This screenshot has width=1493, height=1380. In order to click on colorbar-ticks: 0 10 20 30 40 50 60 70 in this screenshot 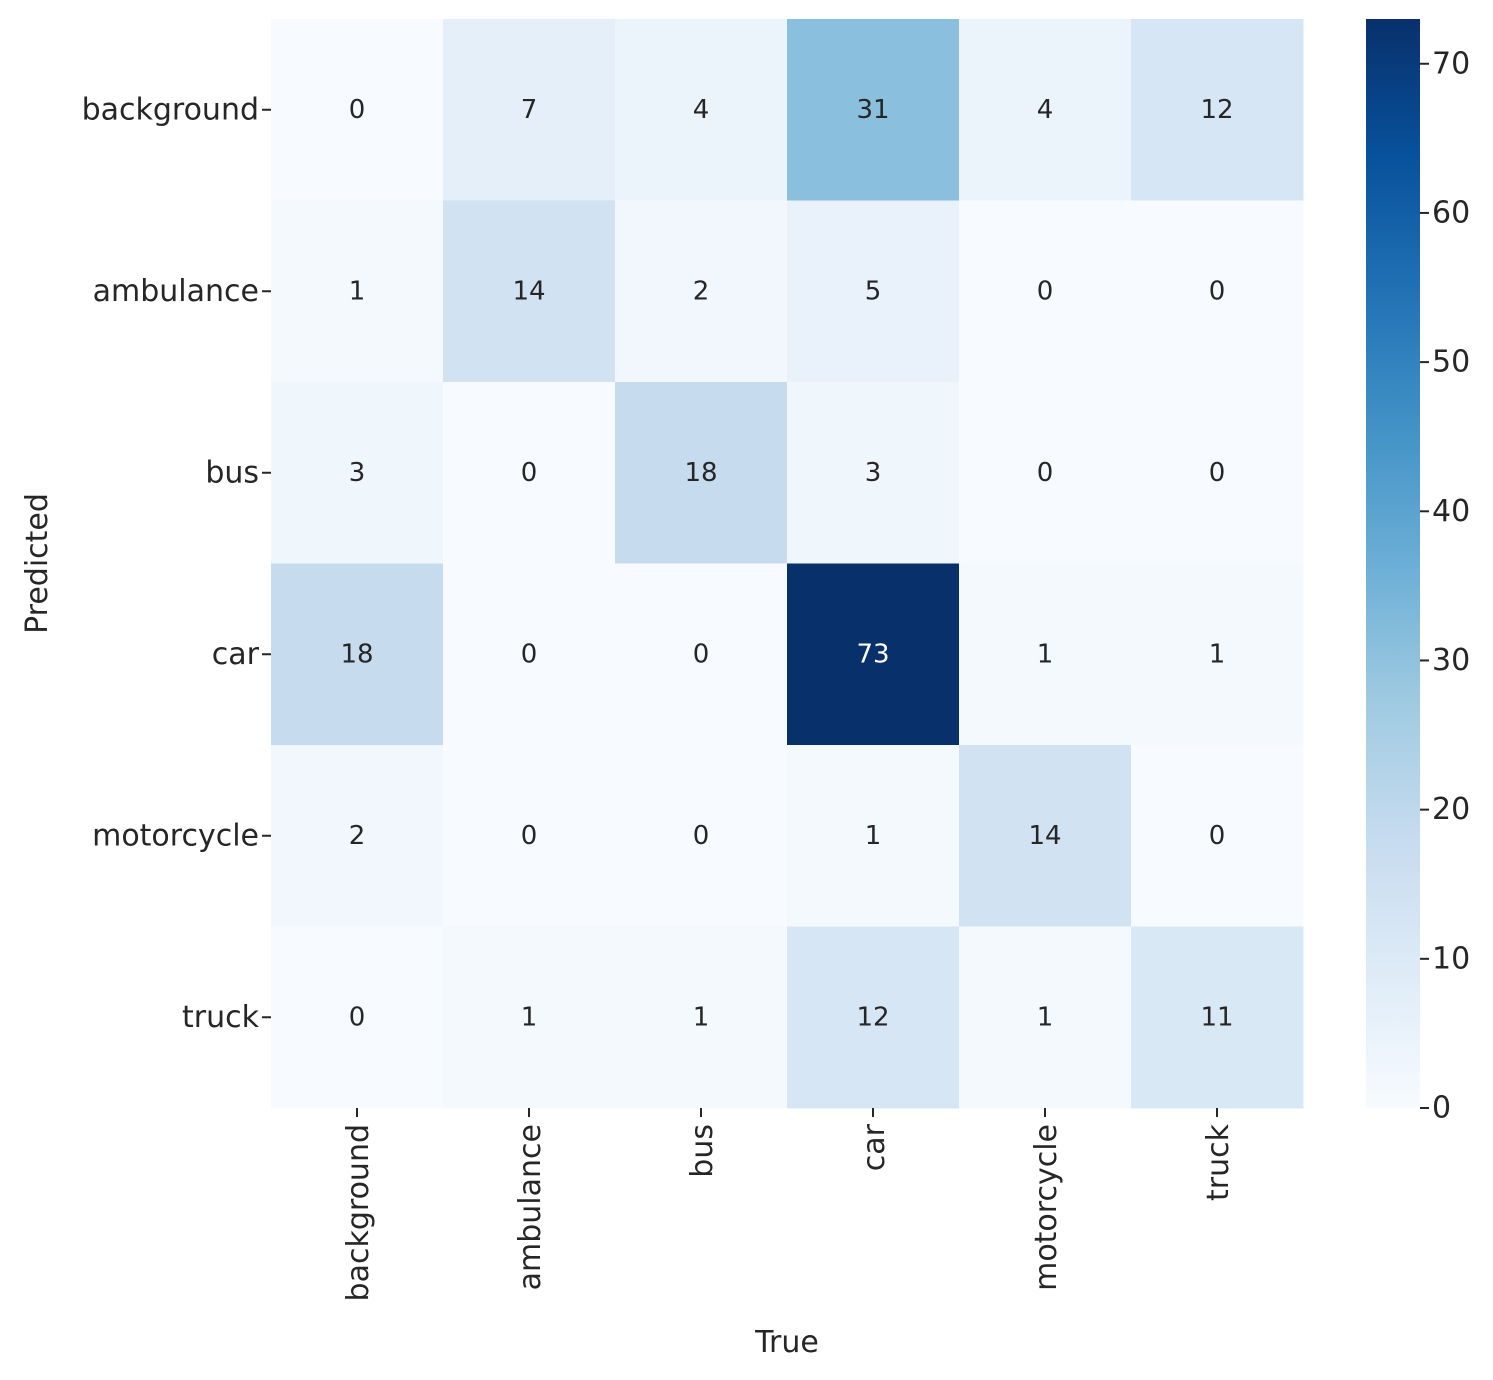, I will do `click(1445, 586)`.